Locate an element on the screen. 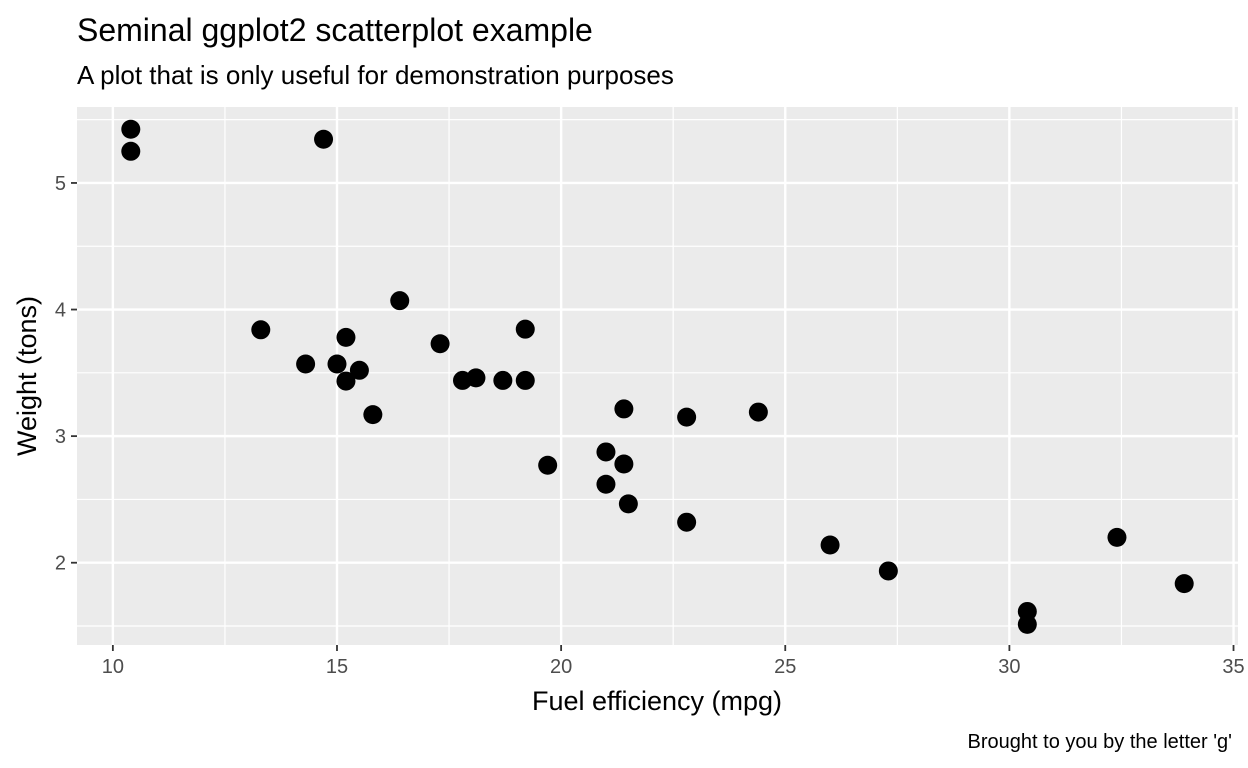 This screenshot has width=1248, height=768. x-tick-label: 25 is located at coordinates (785, 667).